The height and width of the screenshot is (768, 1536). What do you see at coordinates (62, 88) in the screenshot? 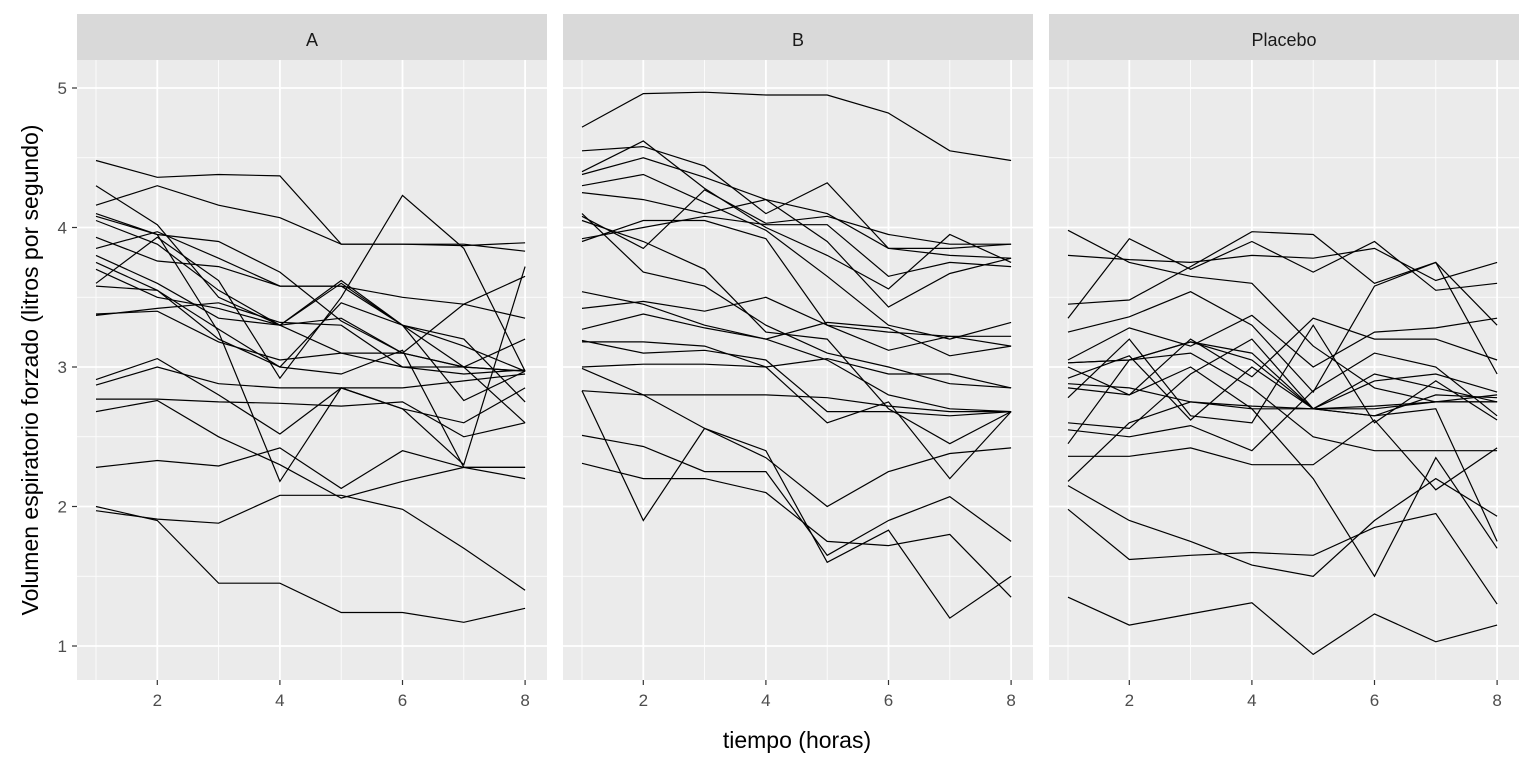
I see `y-tick-label: 5` at bounding box center [62, 88].